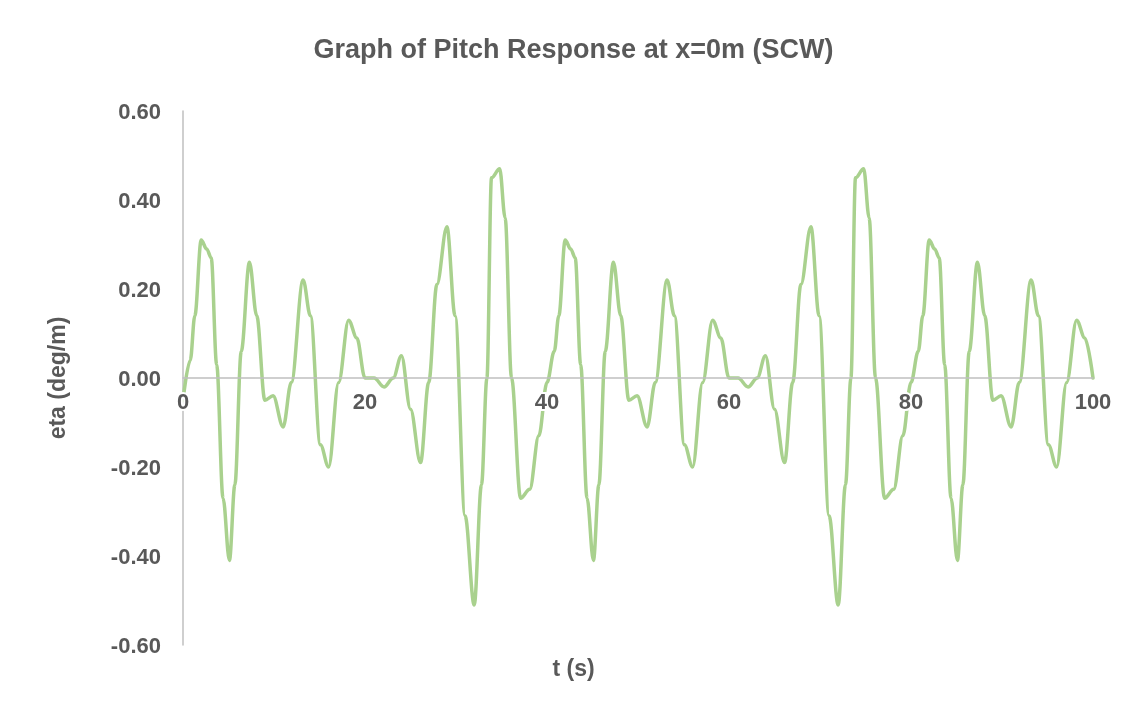 This screenshot has width=1147, height=714. What do you see at coordinates (183, 401) in the screenshot?
I see `x-tick-label: 0` at bounding box center [183, 401].